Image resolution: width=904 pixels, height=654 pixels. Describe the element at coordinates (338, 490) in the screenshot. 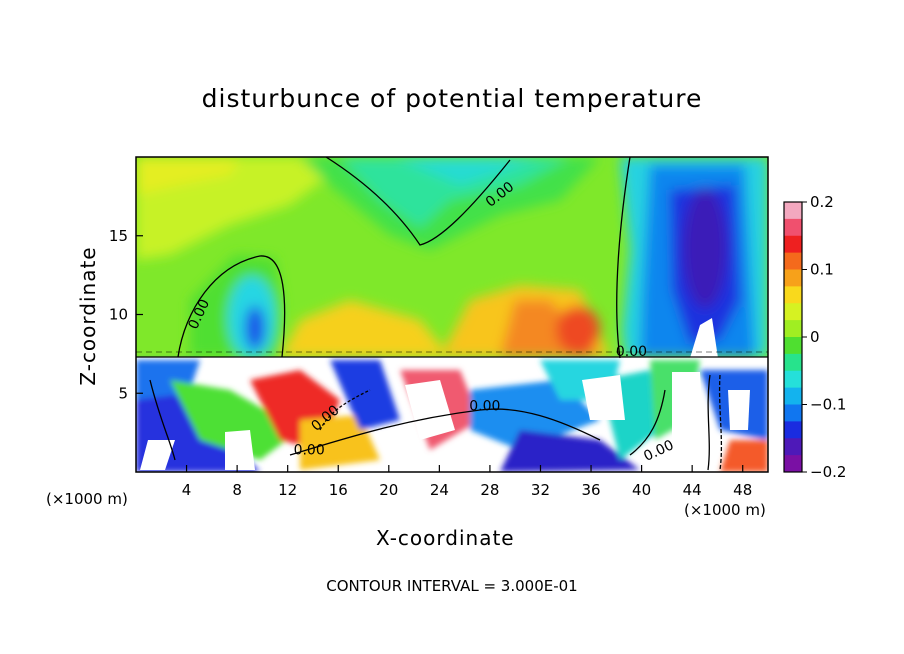

I see `x-tick-label: 16` at that location.